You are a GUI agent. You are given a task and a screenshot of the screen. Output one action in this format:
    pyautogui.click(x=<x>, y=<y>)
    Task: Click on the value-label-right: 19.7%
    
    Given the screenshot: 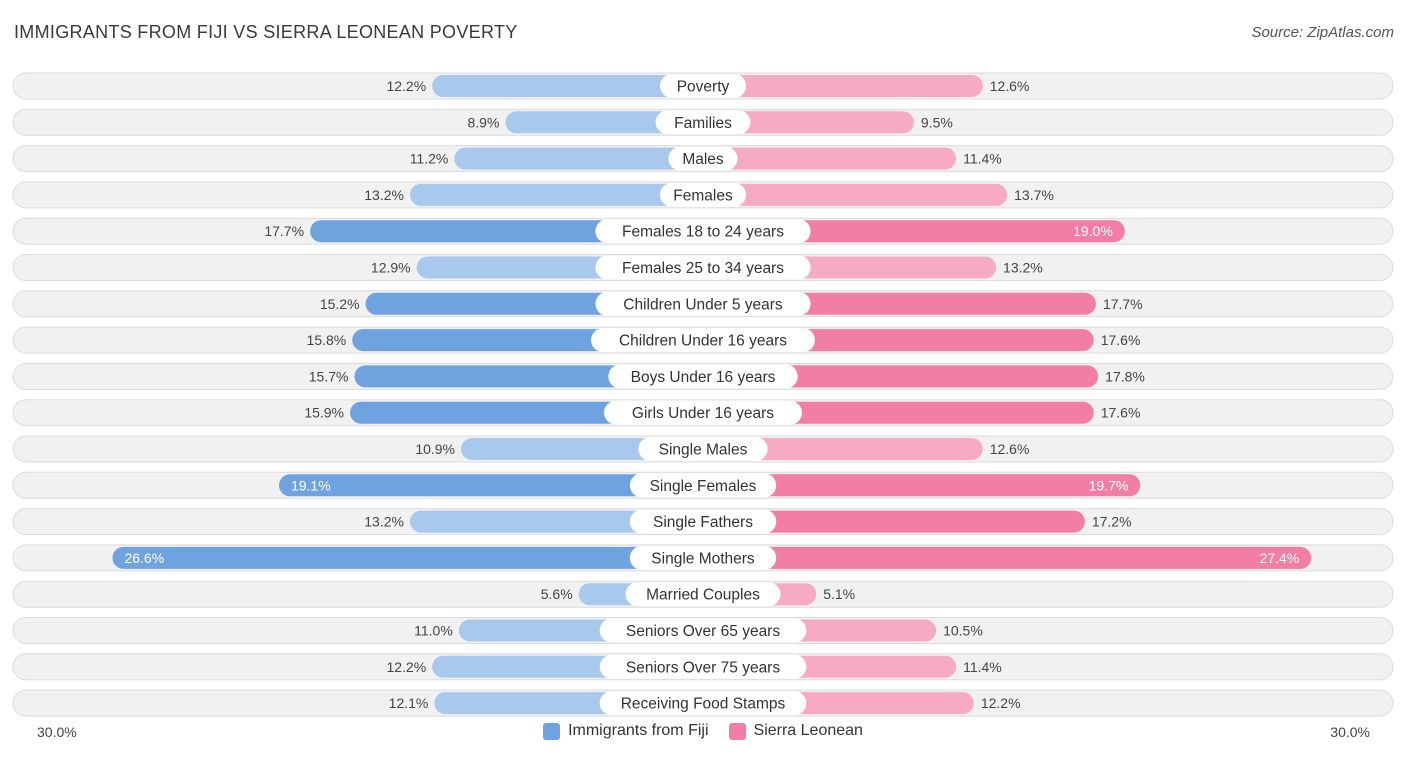 What is the action you would take?
    pyautogui.click(x=1109, y=485)
    